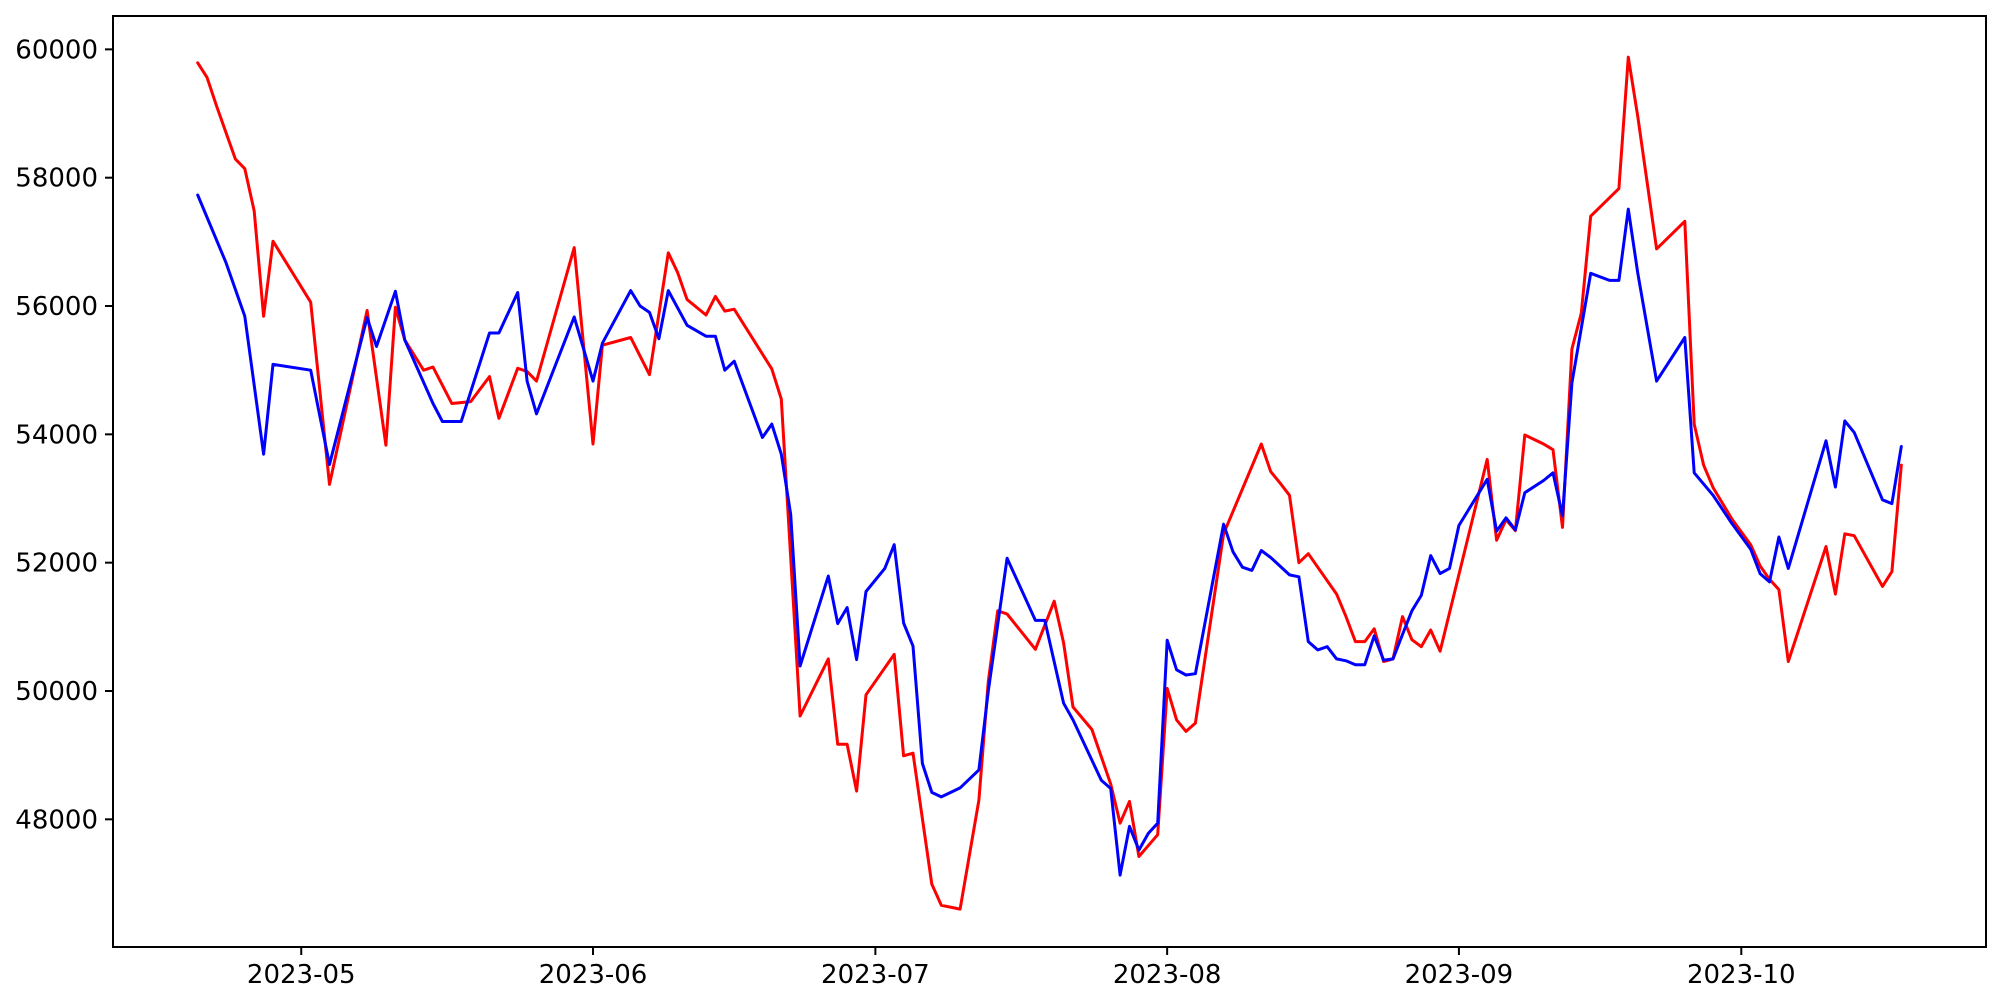 The height and width of the screenshot is (1000, 2000). Describe the element at coordinates (56, 307) in the screenshot. I see `y-tick-label: 56000` at that location.